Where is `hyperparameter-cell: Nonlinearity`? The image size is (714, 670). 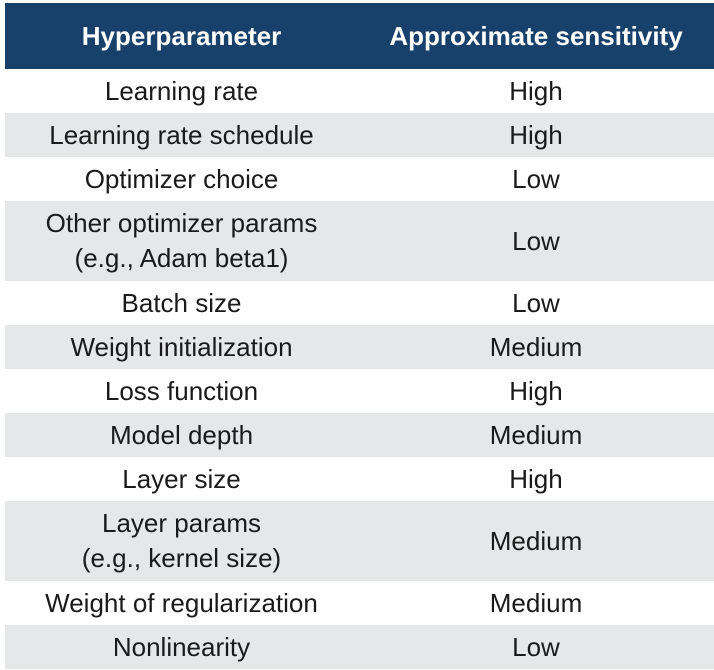 hyperparameter-cell: Nonlinearity is located at coordinates (181, 647).